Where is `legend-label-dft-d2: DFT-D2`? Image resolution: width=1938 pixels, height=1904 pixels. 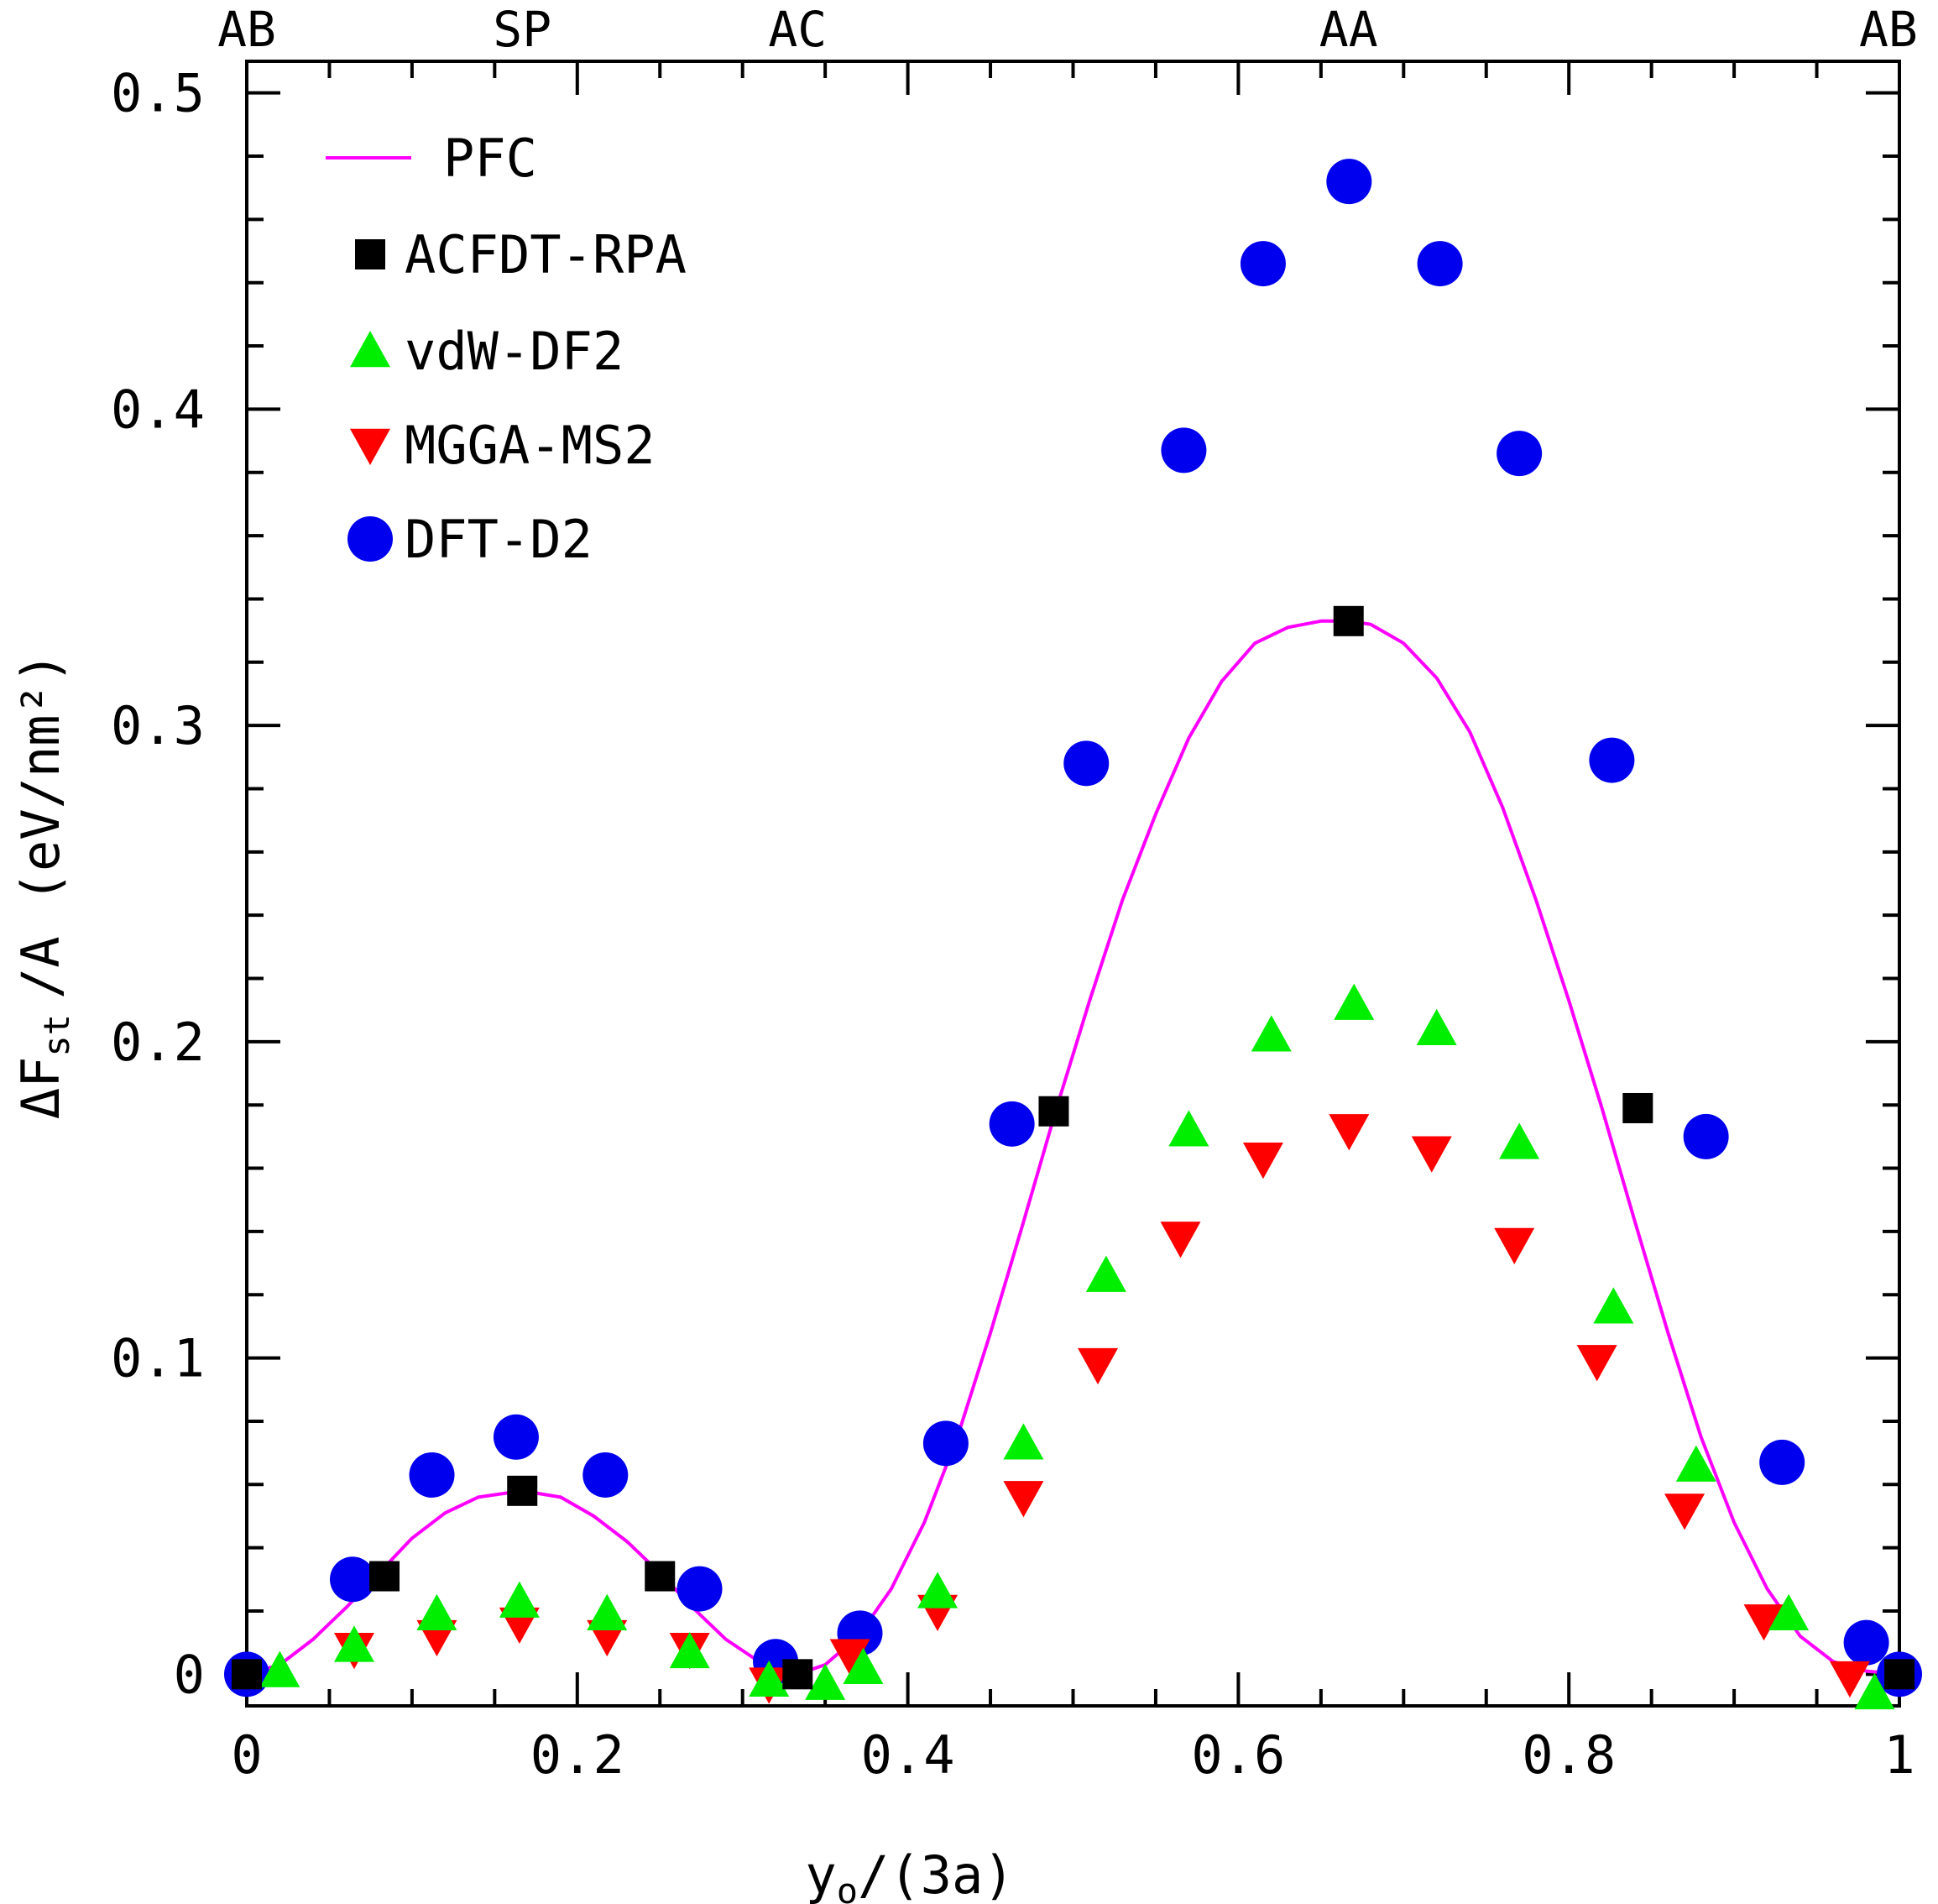
legend-label-dft-d2: DFT-D2 is located at coordinates (499, 539).